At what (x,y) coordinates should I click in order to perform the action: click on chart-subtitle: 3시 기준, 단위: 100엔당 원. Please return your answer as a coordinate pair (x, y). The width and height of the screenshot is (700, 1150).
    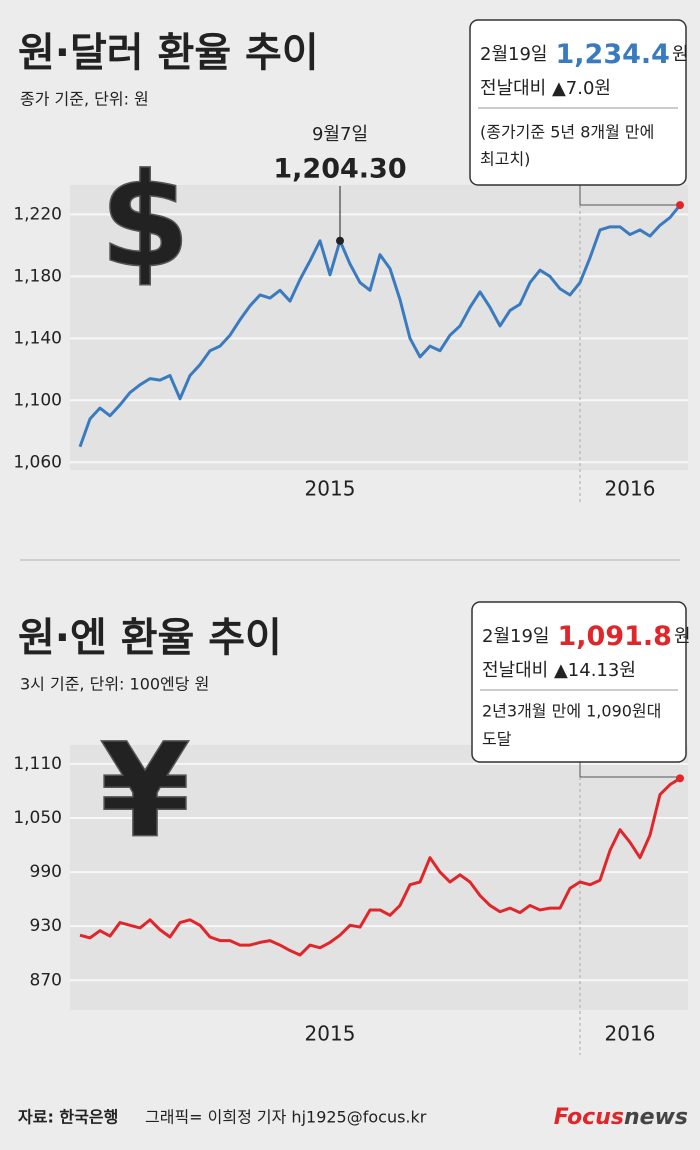
    Looking at the image, I should click on (114, 684).